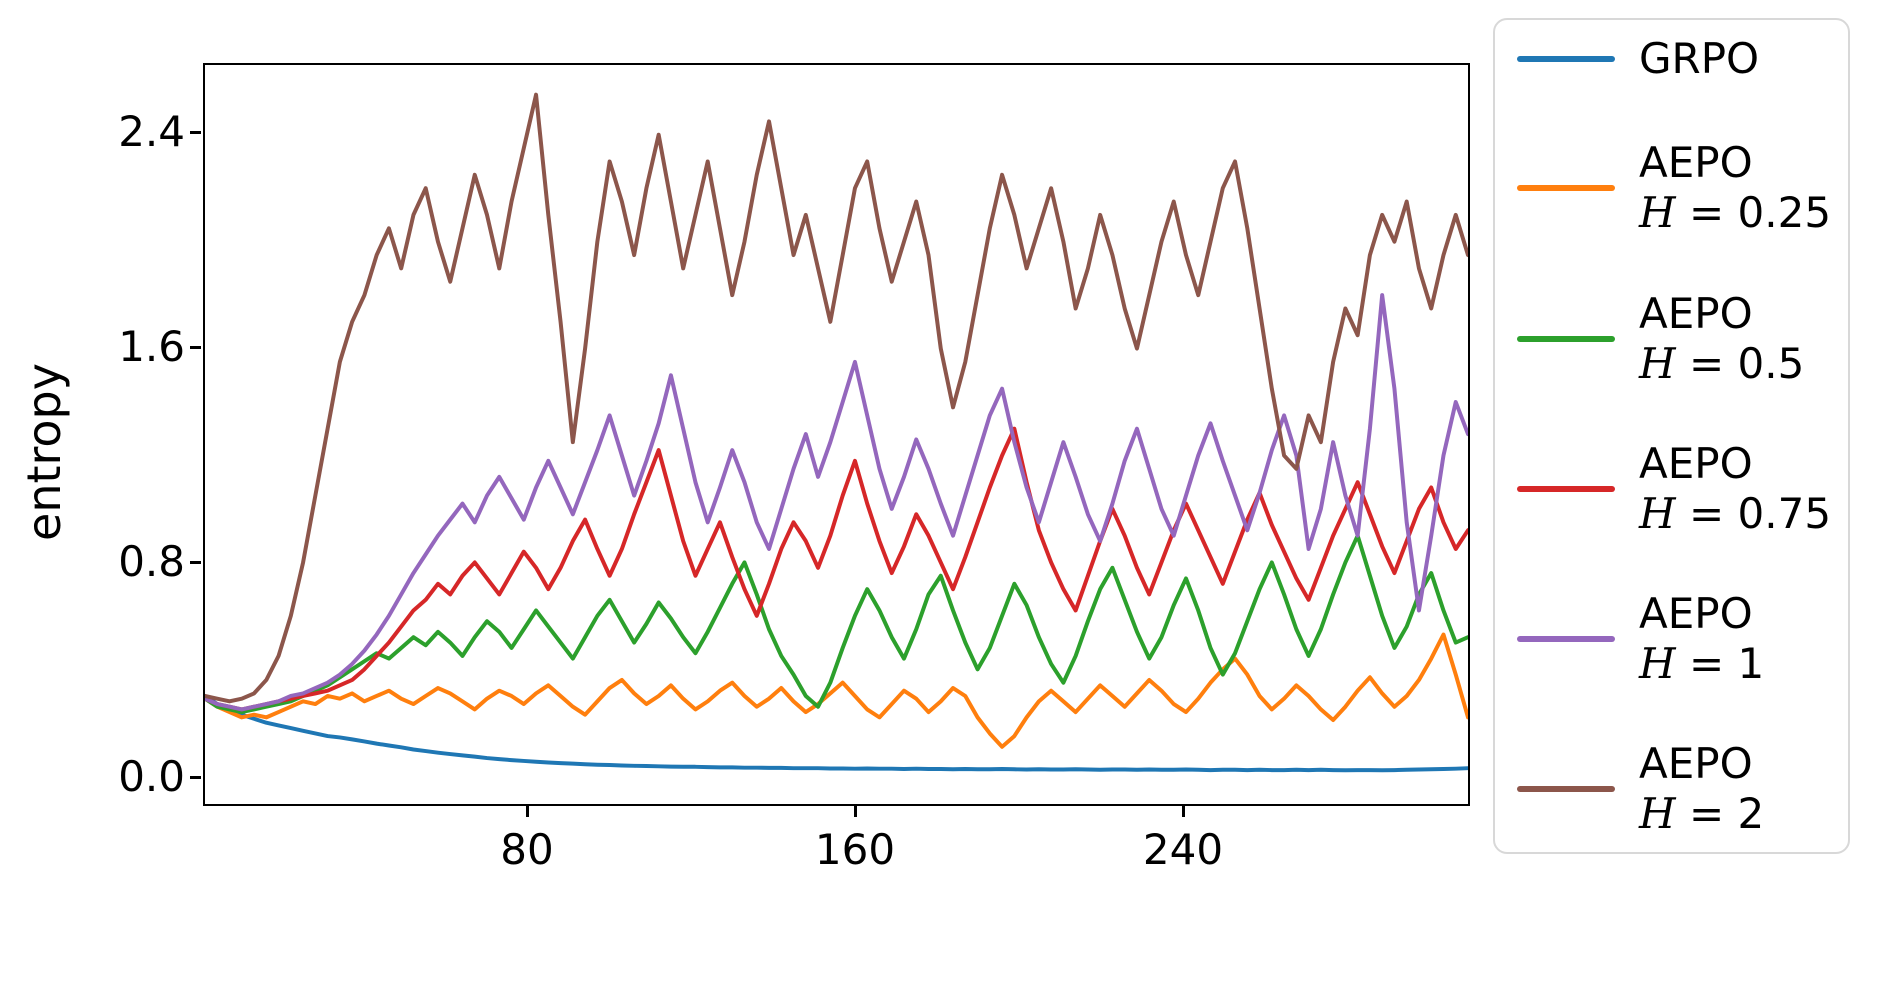 This screenshot has width=1904, height=984. I want to click on legend-label-aepo-h1: AEPO H = 1, so click(1701, 639).